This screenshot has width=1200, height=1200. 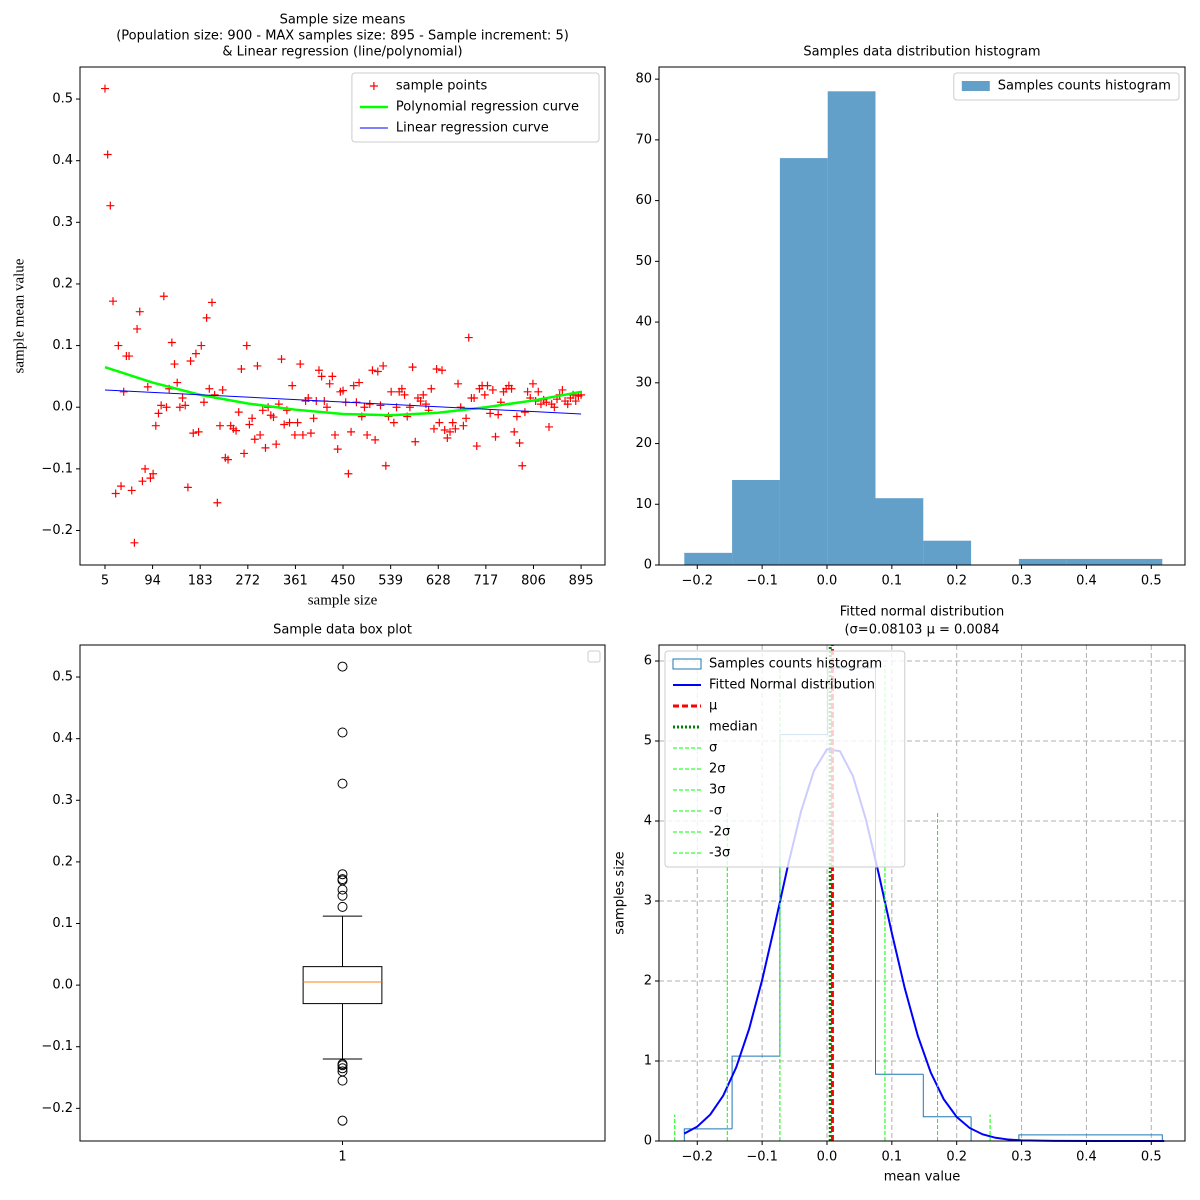 I want to click on x-tick-label: 0.1, so click(x=891, y=581).